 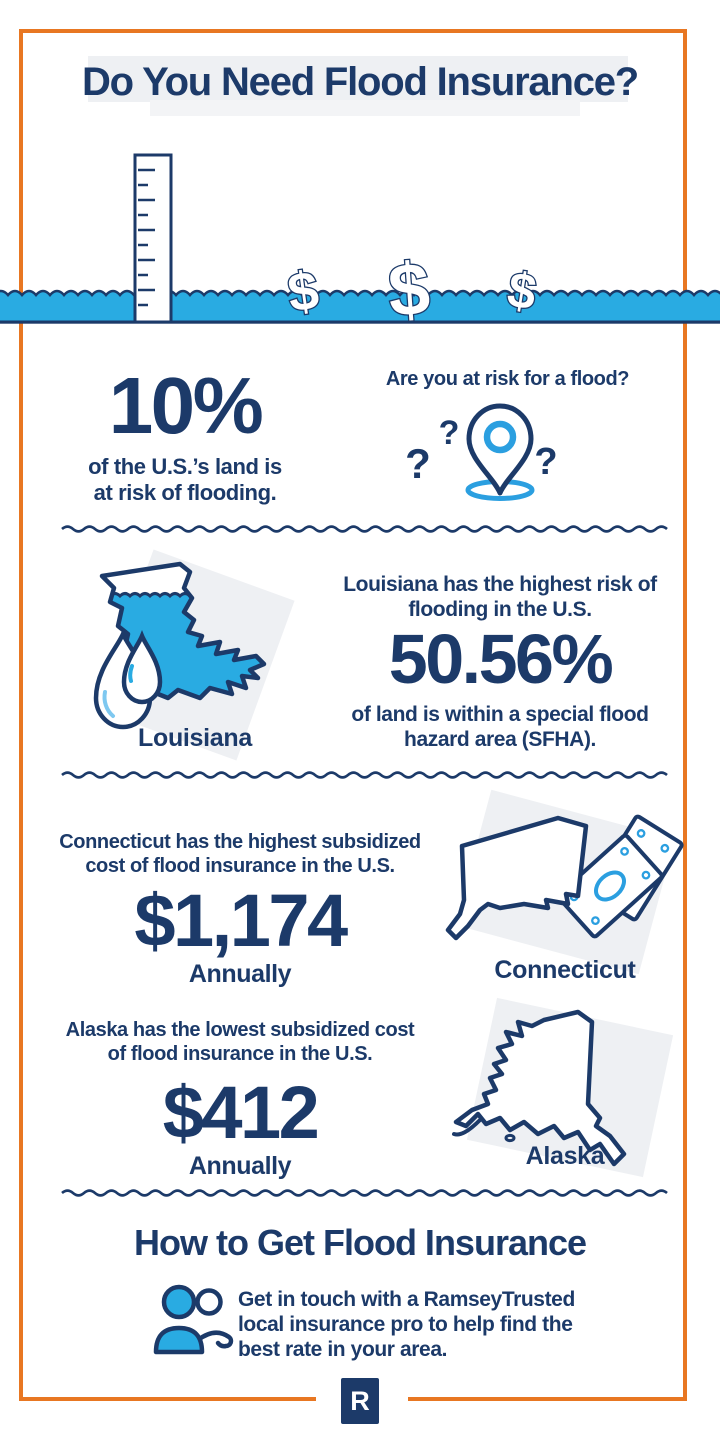 I want to click on alaska-state-outline, so click(x=540, y=1088).